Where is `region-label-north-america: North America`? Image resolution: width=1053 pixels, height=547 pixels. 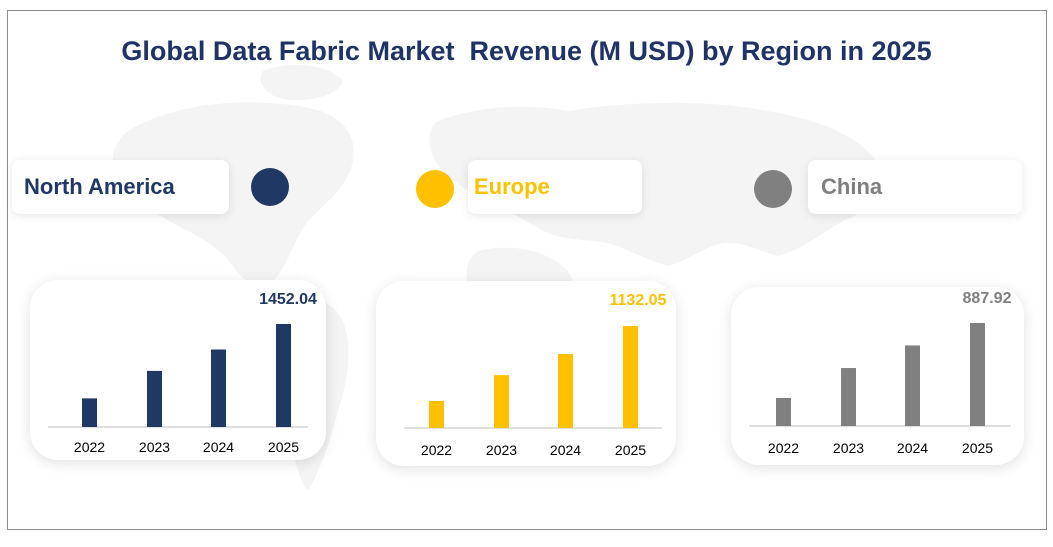 region-label-north-america: North America is located at coordinates (120, 187).